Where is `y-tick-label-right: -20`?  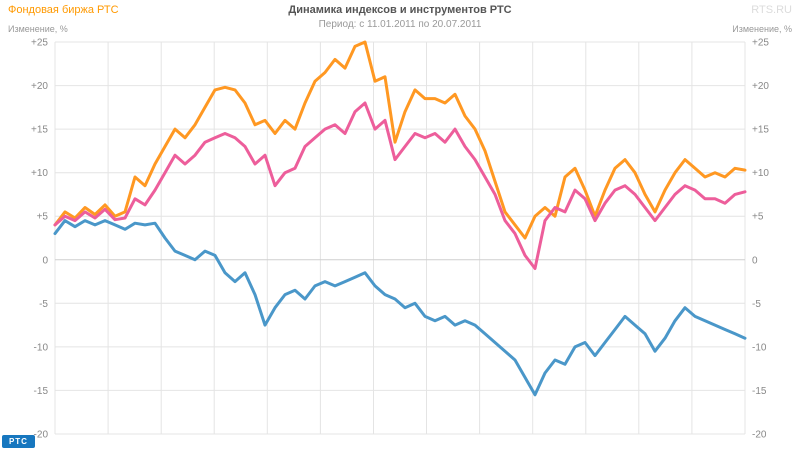 y-tick-label-right: -20 is located at coordinates (759, 435).